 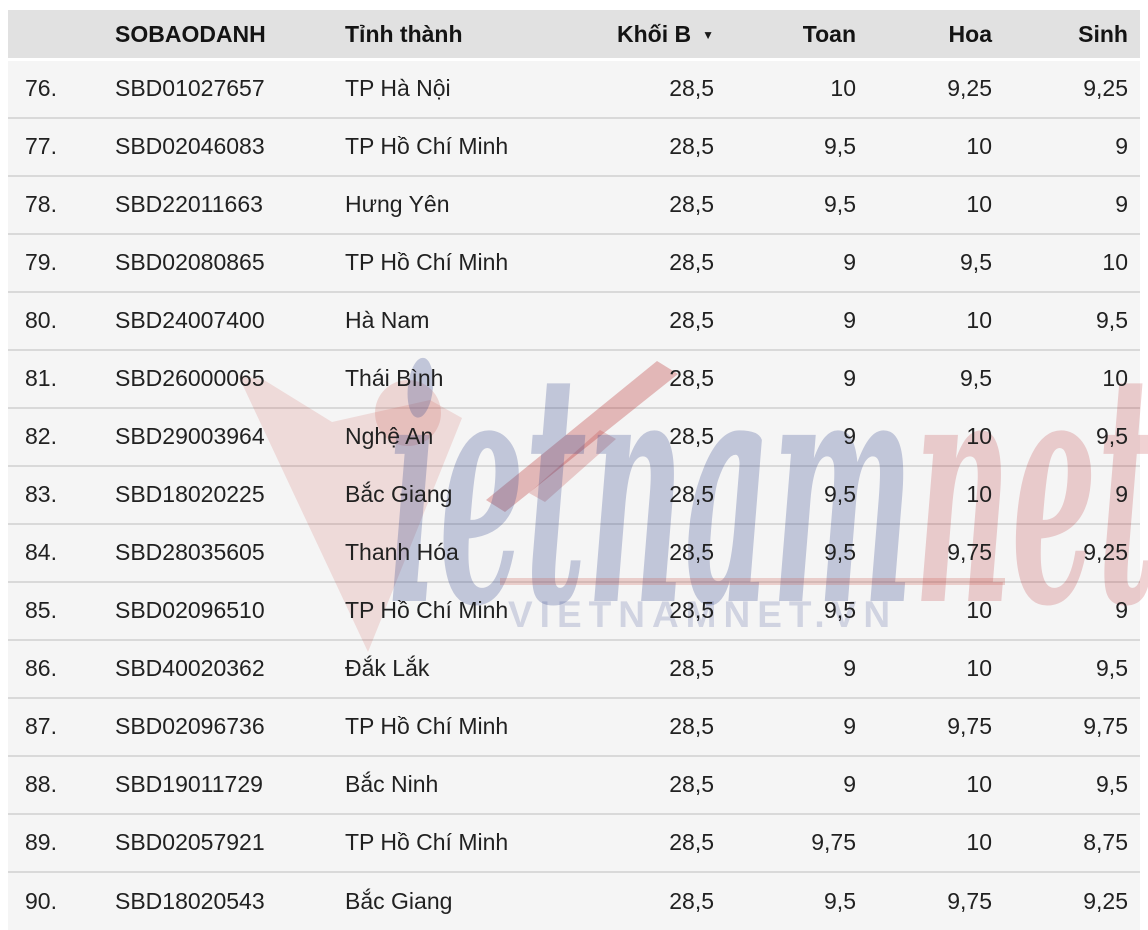 I want to click on hoa-cell: 9,5, so click(x=932, y=378).